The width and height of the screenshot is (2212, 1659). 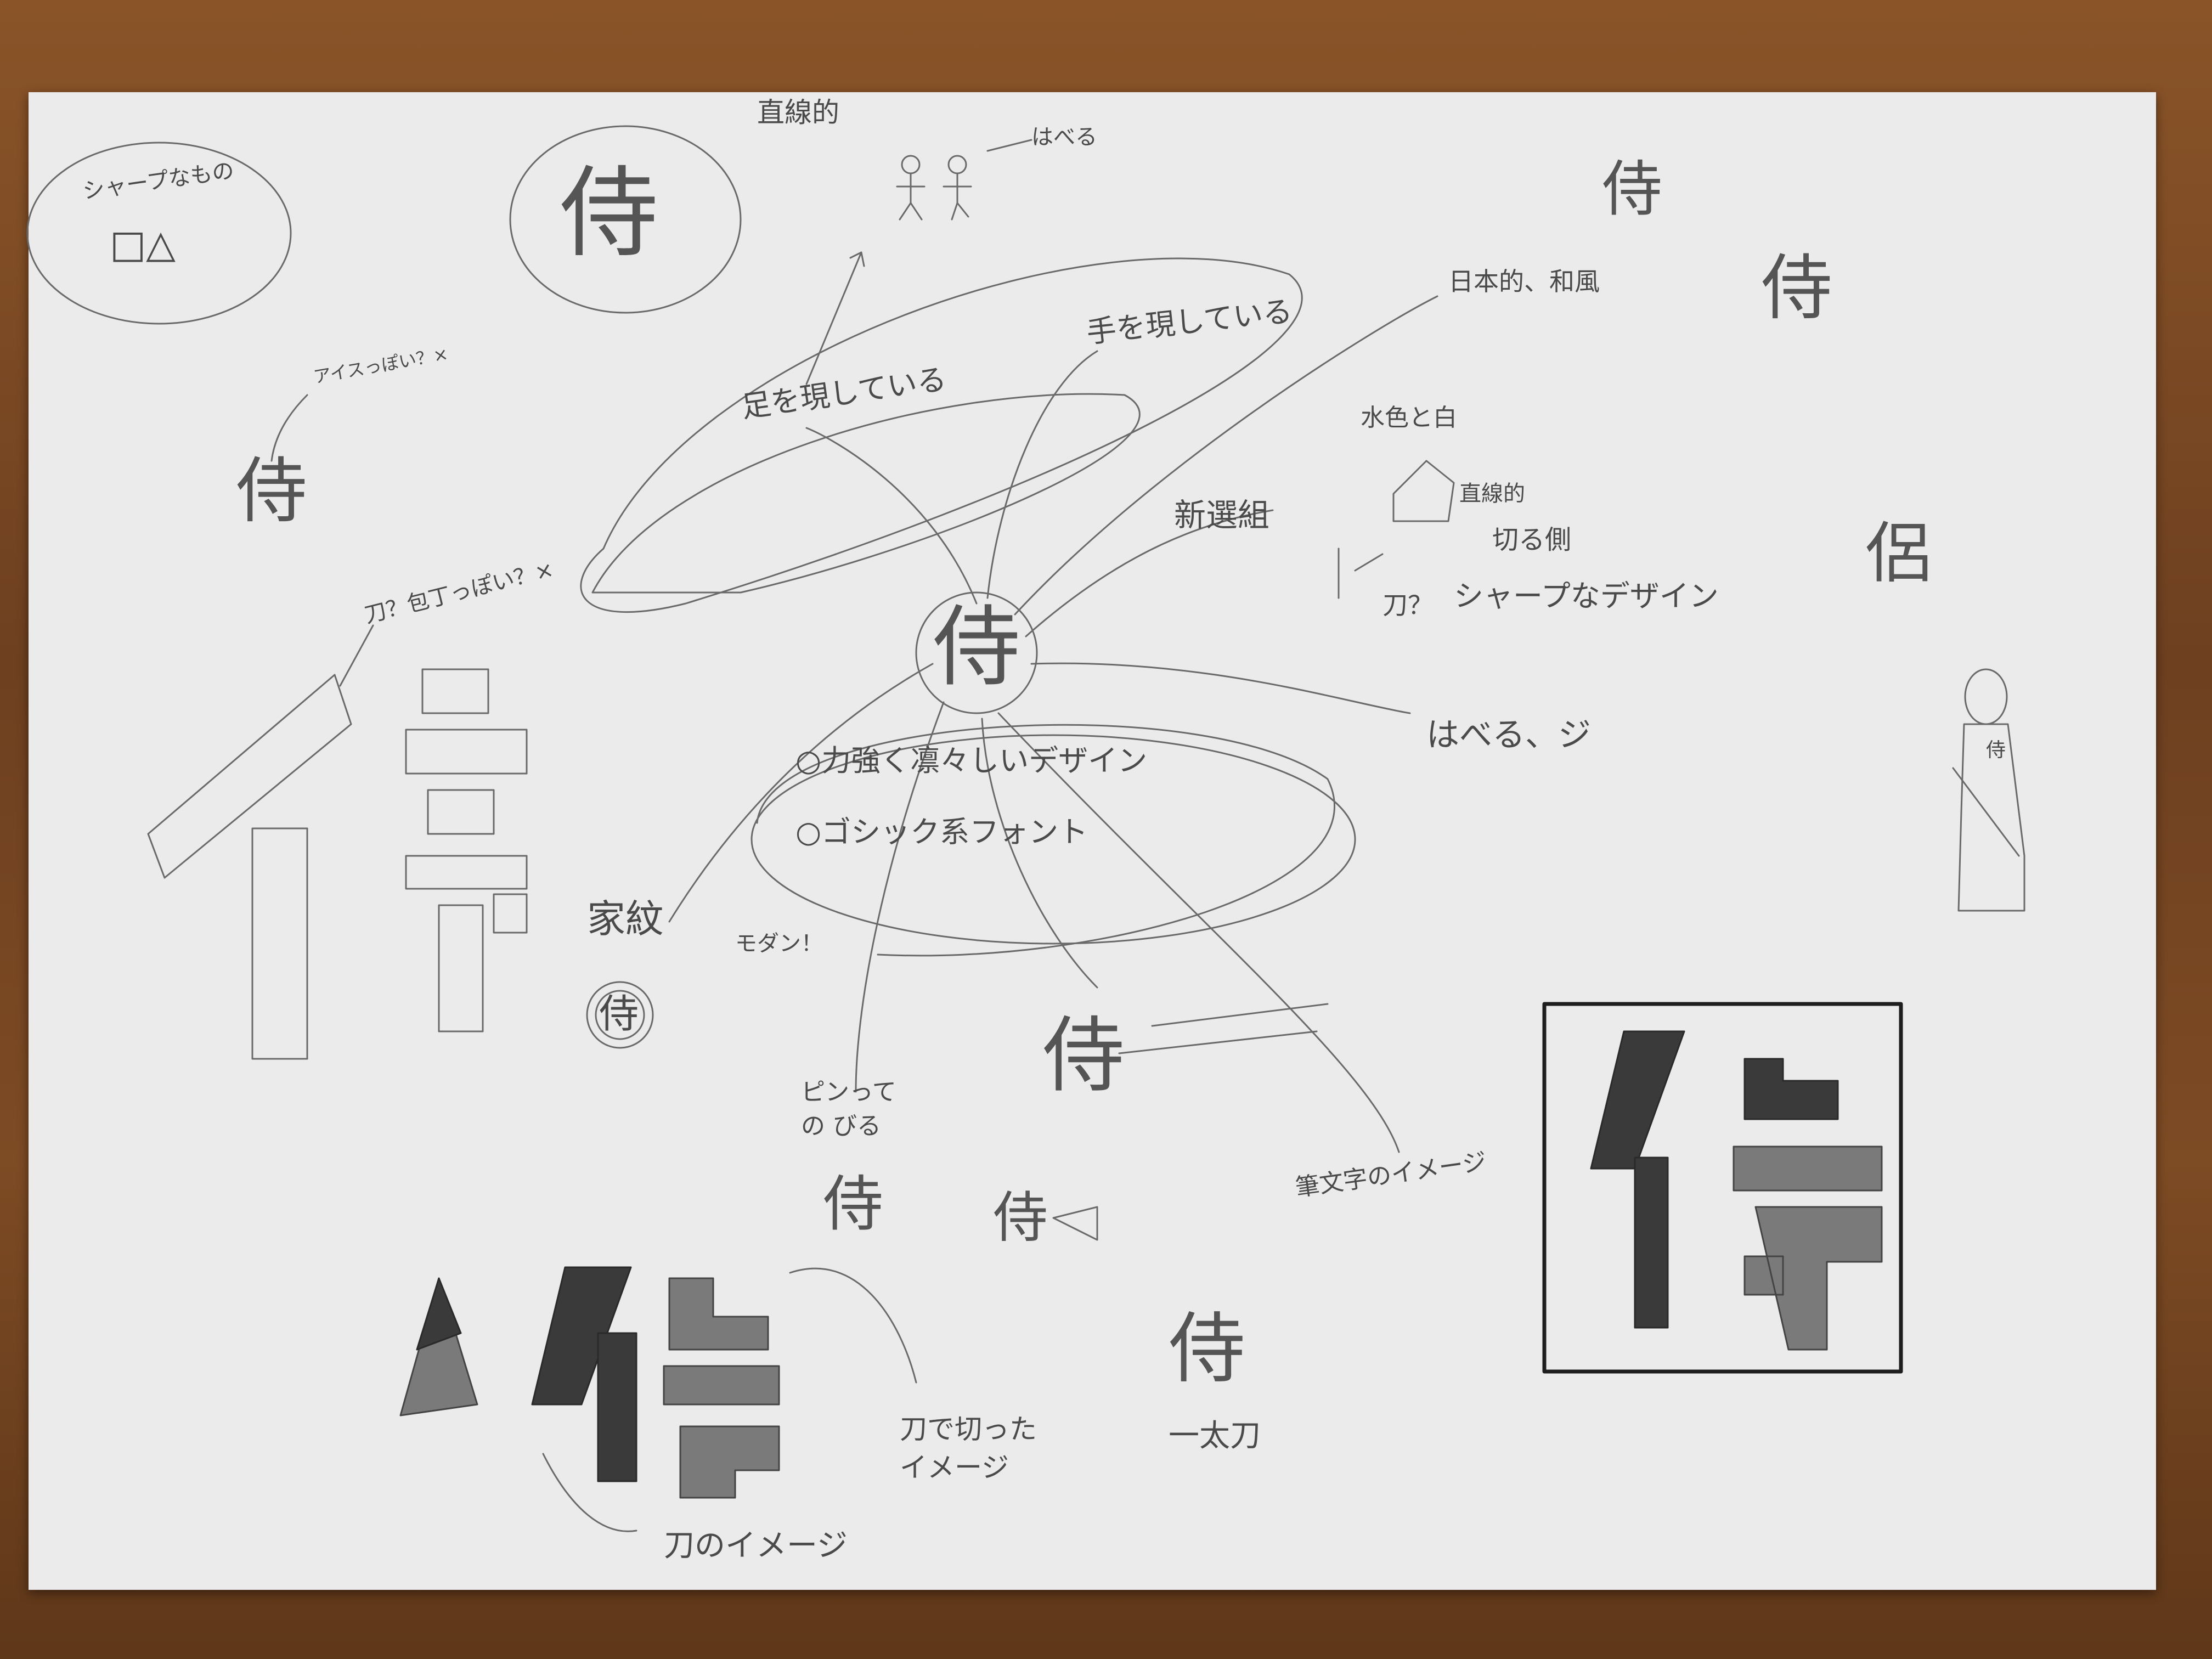 I want to click on samurai-figure-body, so click(x=1991, y=818).